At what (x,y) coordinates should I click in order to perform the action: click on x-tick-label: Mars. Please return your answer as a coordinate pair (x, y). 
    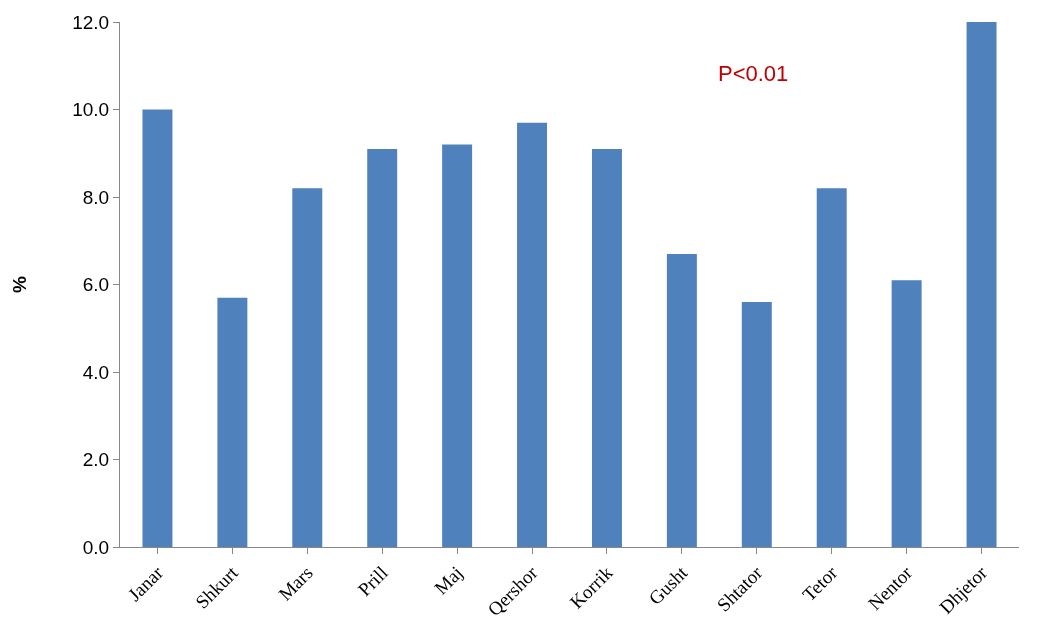
    Looking at the image, I should click on (295, 583).